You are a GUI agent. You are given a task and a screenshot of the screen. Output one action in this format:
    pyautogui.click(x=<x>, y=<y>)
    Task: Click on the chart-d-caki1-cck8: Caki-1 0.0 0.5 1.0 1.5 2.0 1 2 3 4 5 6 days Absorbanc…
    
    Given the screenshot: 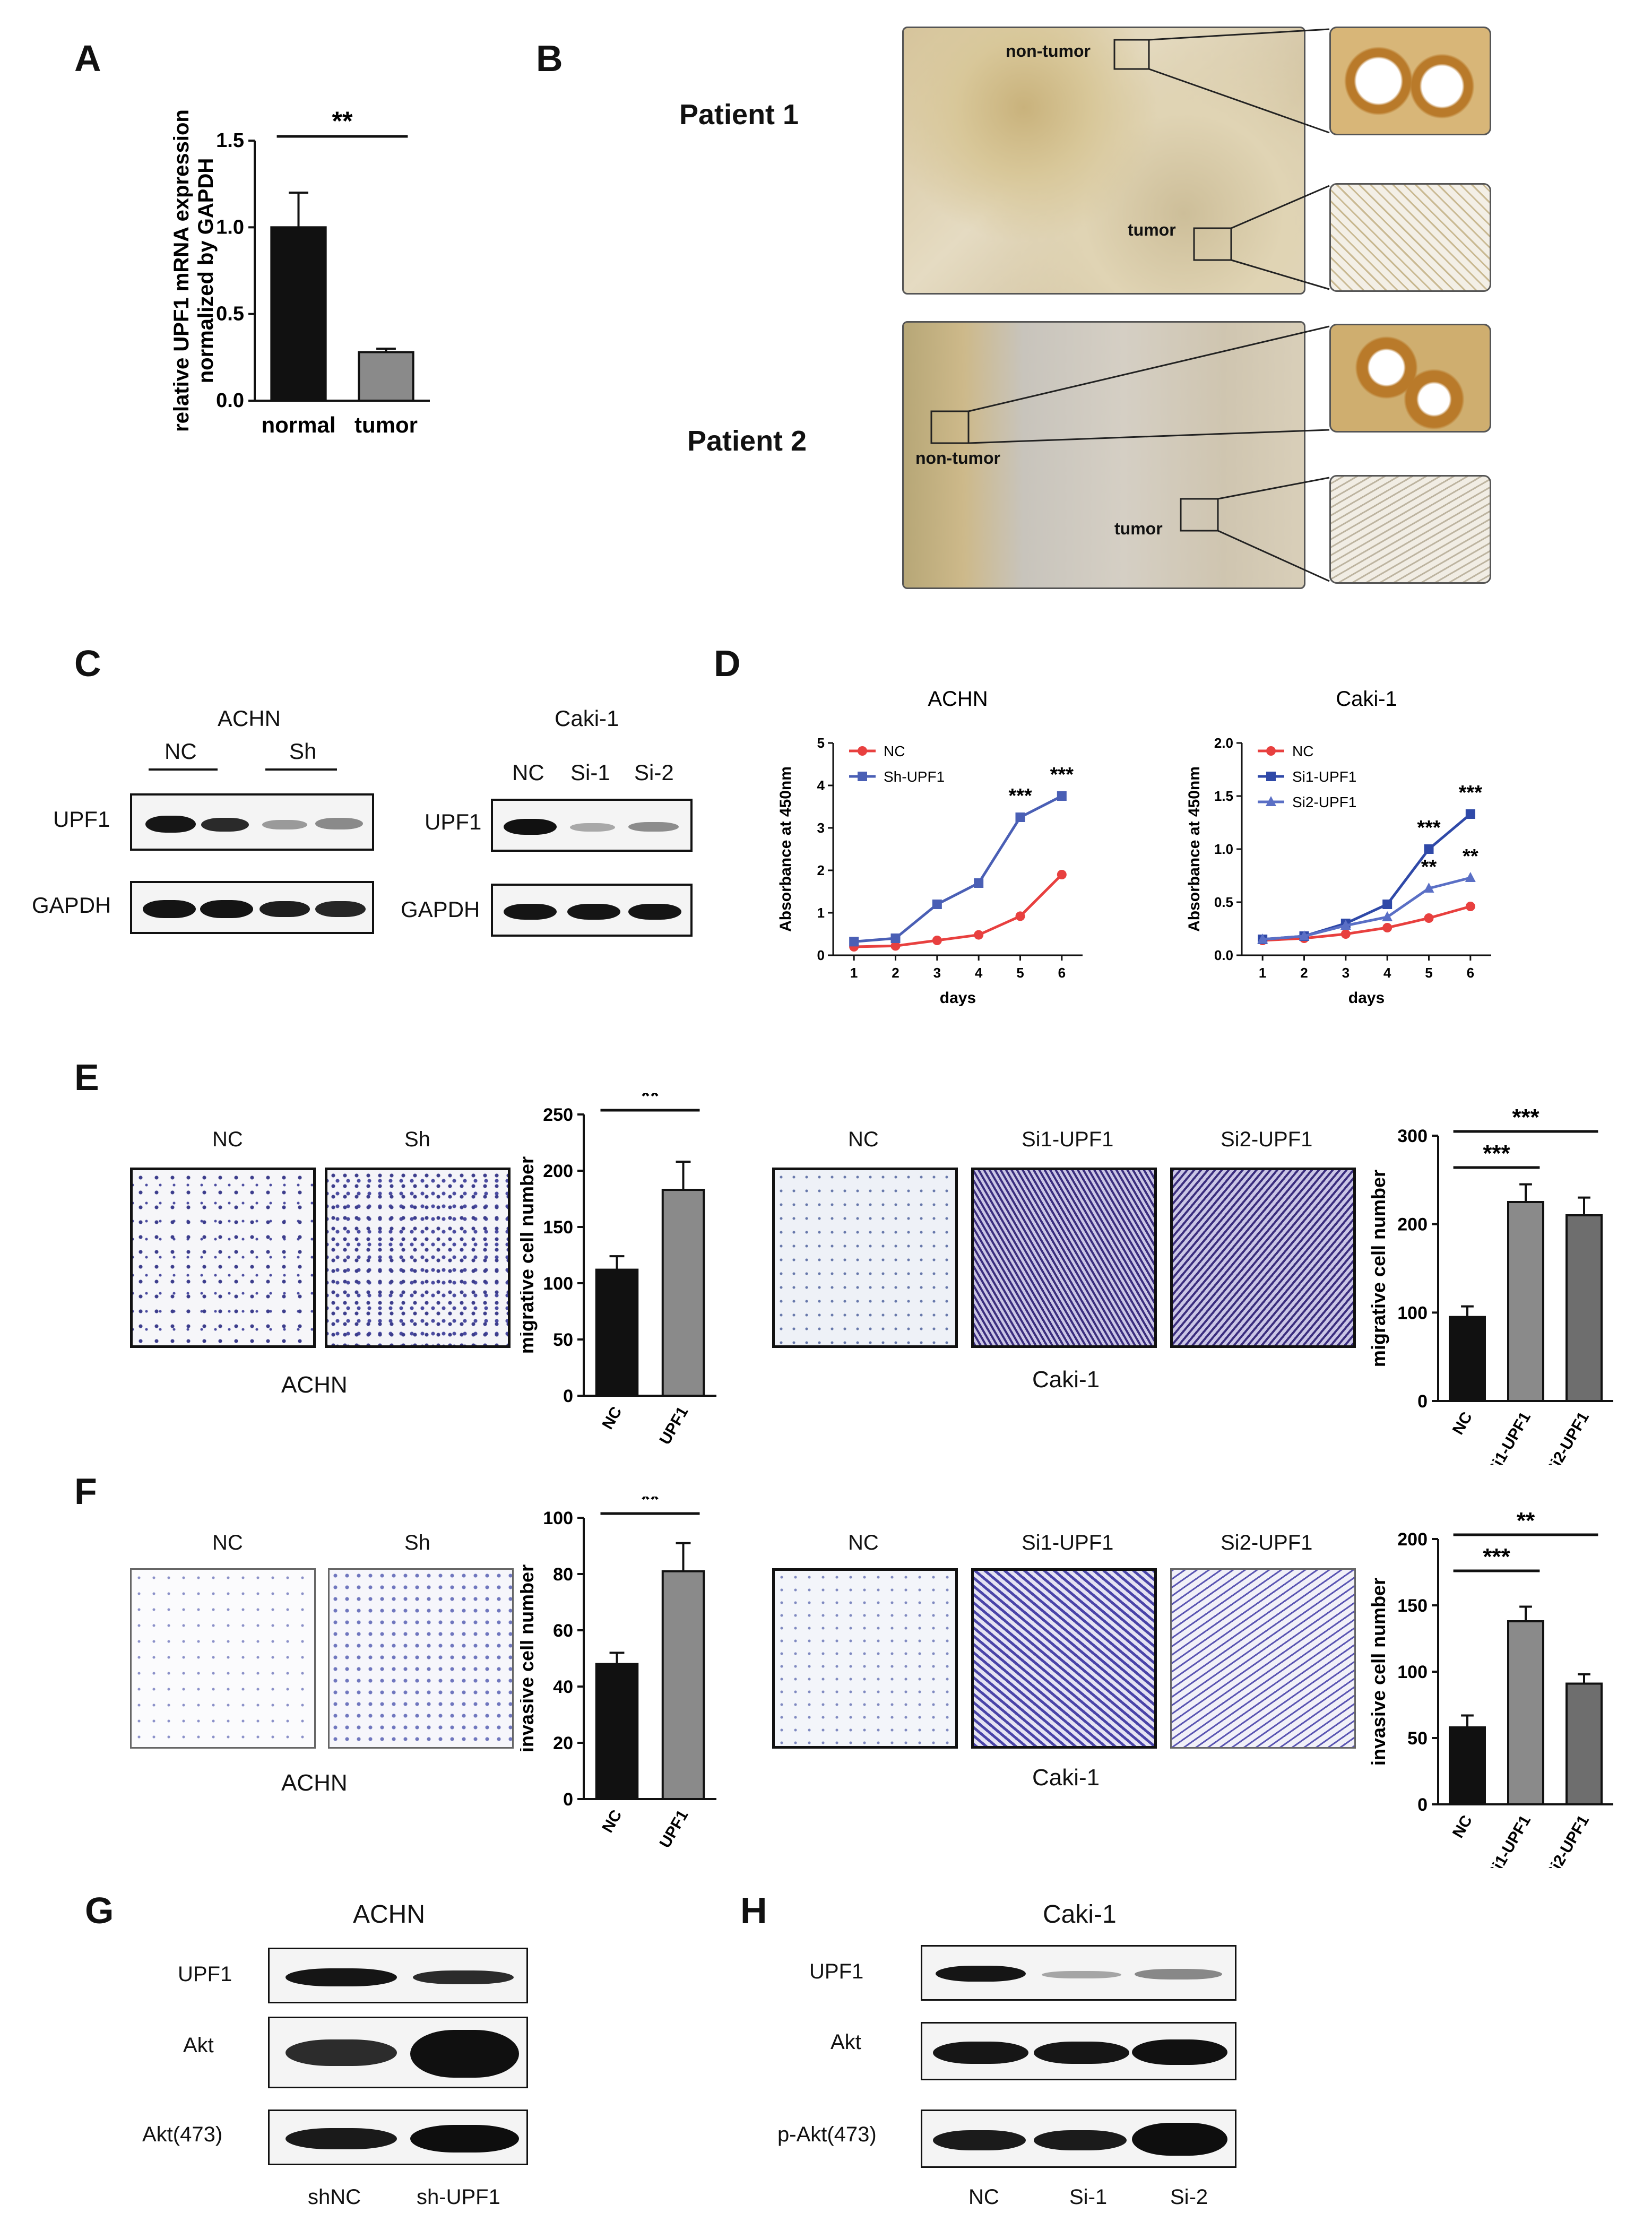 What is the action you would take?
    pyautogui.click(x=1339, y=847)
    